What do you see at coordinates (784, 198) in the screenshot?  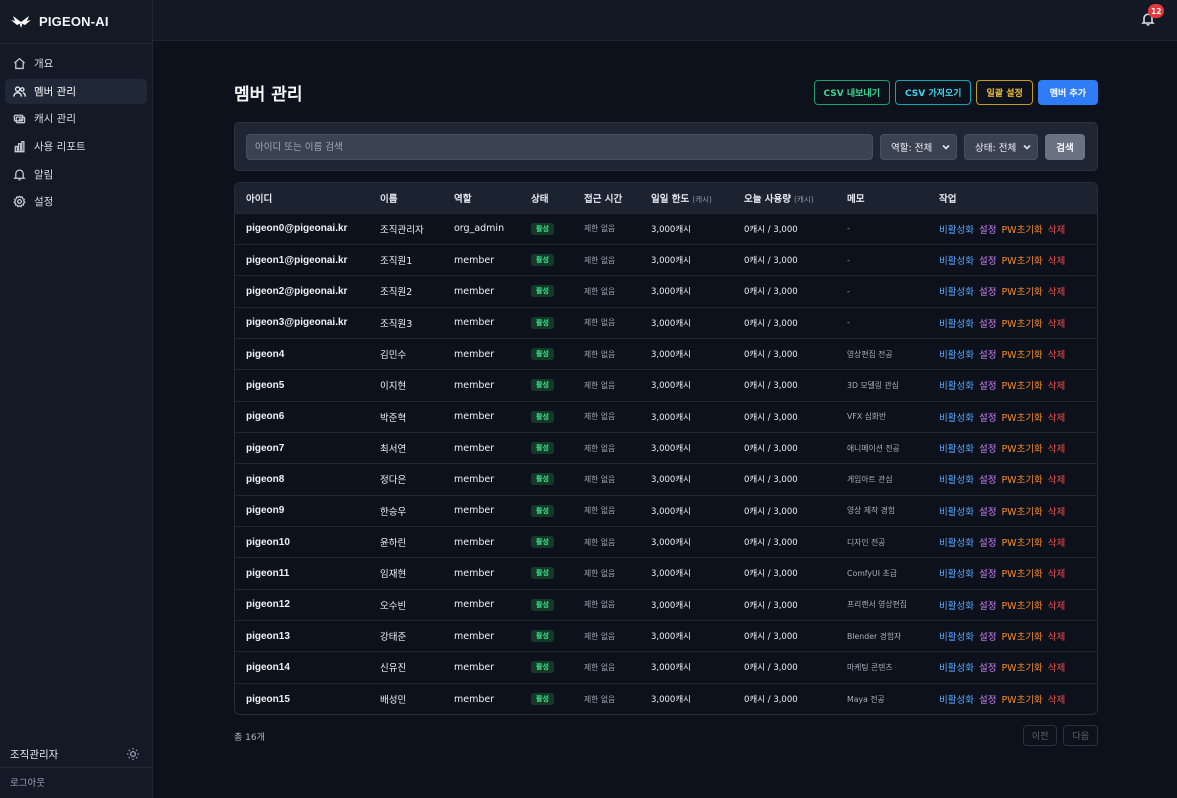 I see `column-header-today-usage: 오늘 사용량 (캐시)` at bounding box center [784, 198].